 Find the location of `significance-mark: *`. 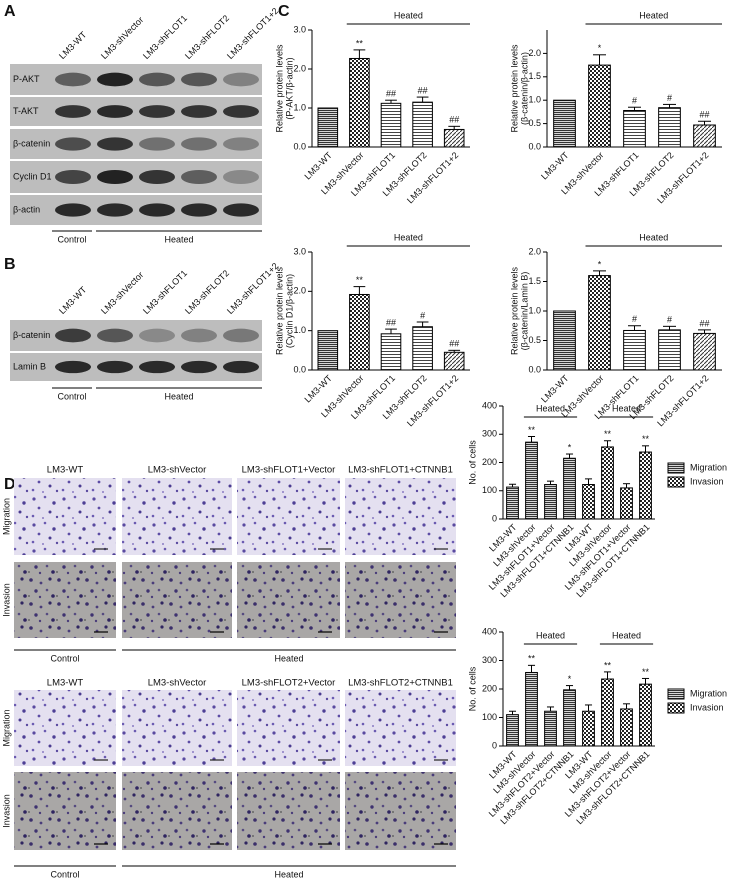

significance-mark: * is located at coordinates (570, 447).